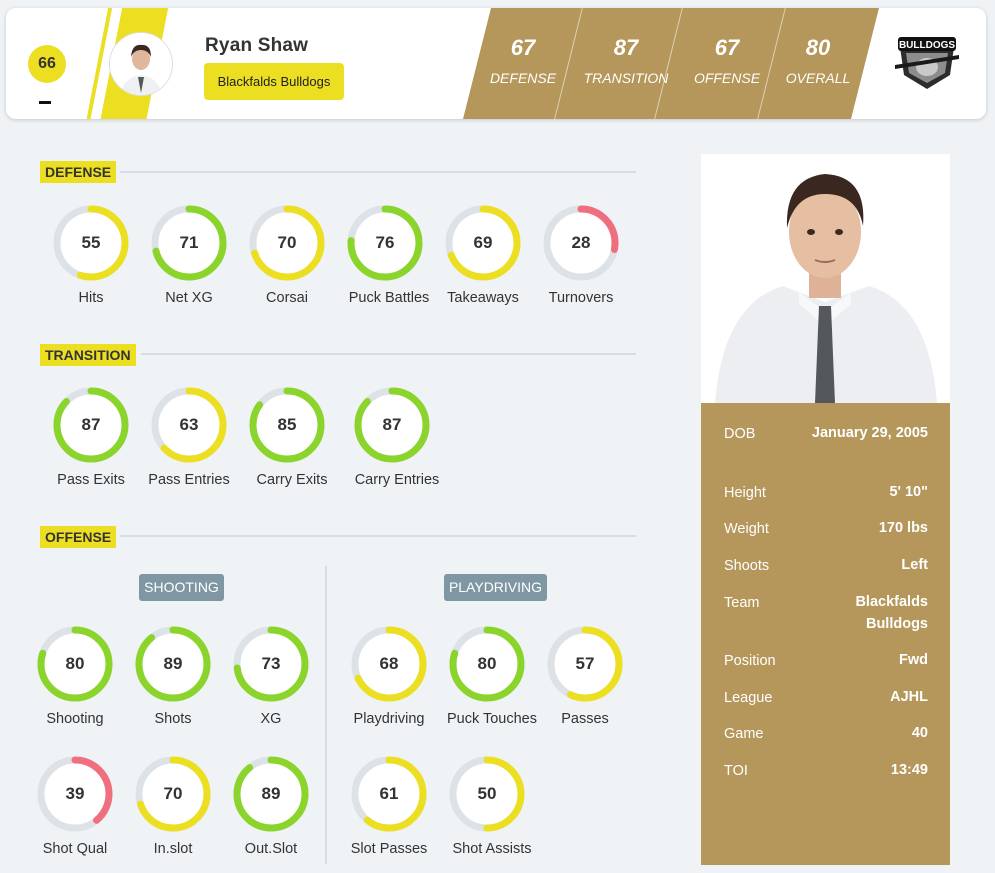  I want to click on gauge-value: 69, so click(483, 242).